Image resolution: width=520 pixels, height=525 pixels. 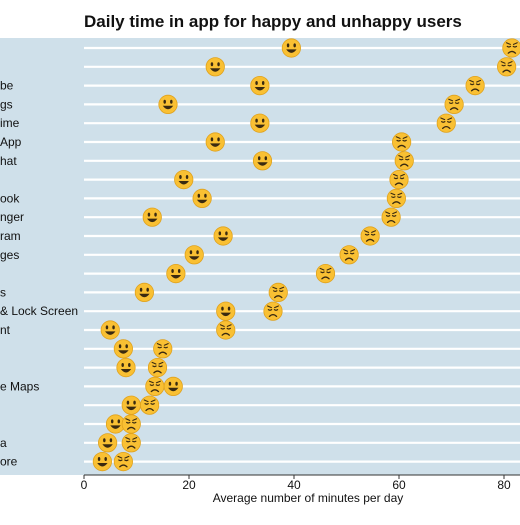 What do you see at coordinates (39, 311) in the screenshot?
I see `category-label: & Lock Screen` at bounding box center [39, 311].